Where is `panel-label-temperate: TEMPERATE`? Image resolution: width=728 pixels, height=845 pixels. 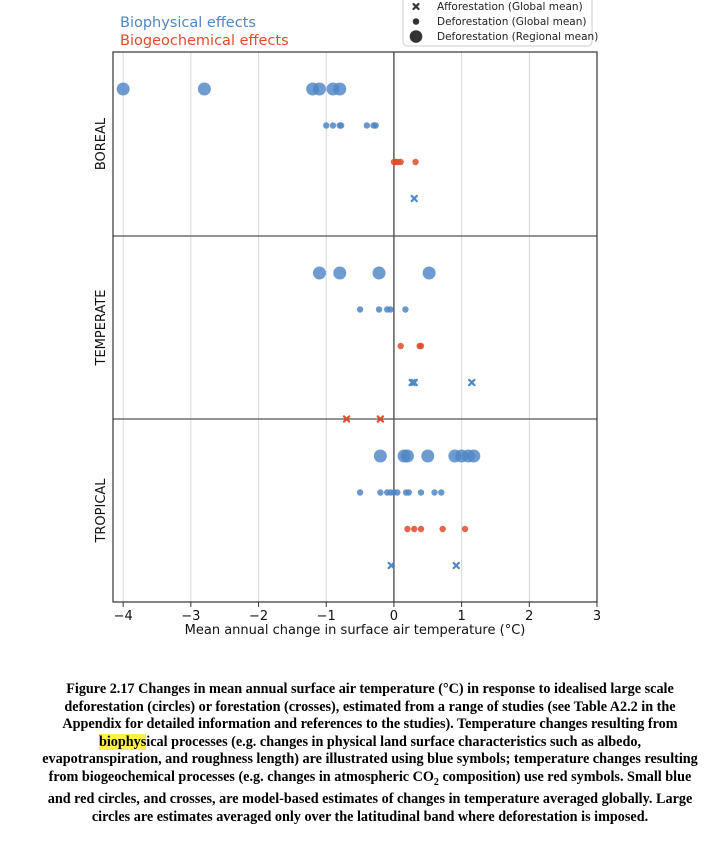
panel-label-temperate: TEMPERATE is located at coordinates (101, 328).